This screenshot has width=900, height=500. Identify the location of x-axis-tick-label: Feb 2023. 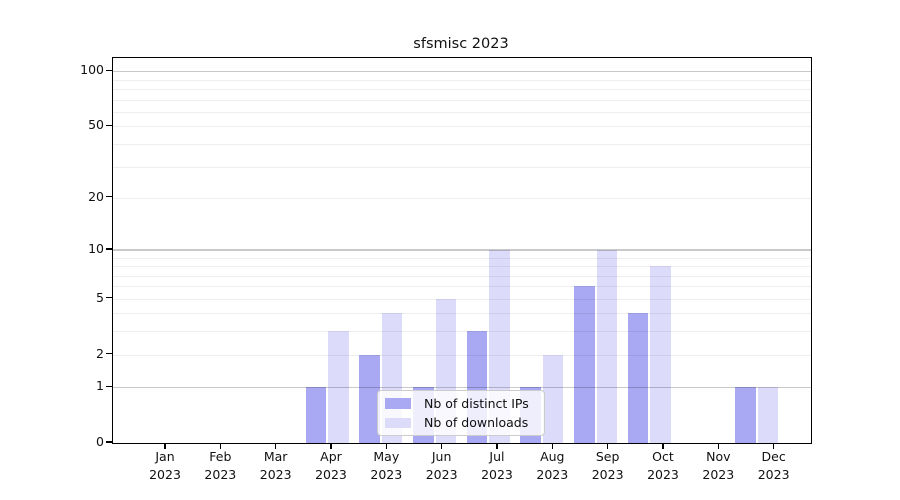
(220, 465).